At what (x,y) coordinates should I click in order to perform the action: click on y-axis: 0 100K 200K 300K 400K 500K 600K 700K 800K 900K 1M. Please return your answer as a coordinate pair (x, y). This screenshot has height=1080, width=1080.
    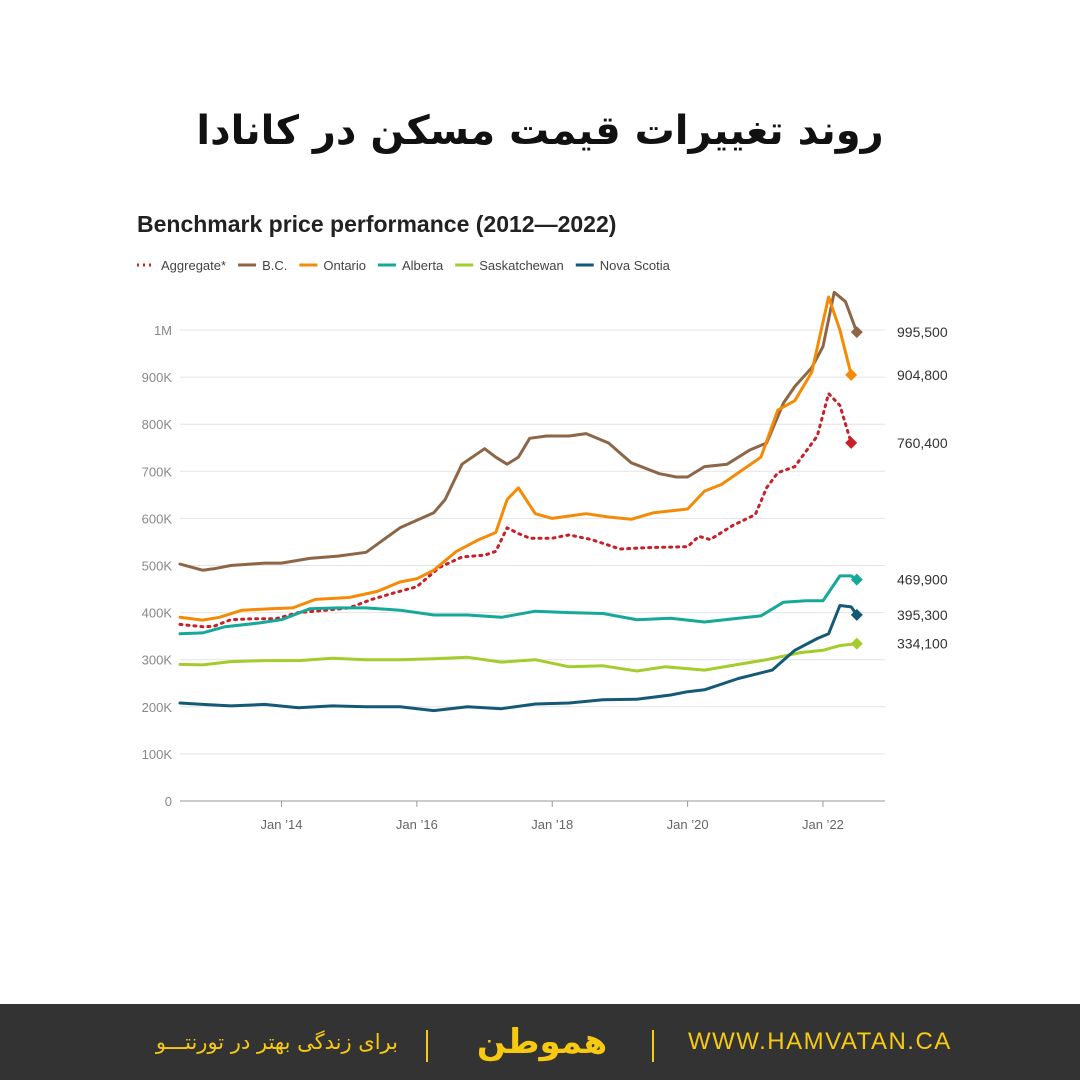
    Looking at the image, I should click on (157, 566).